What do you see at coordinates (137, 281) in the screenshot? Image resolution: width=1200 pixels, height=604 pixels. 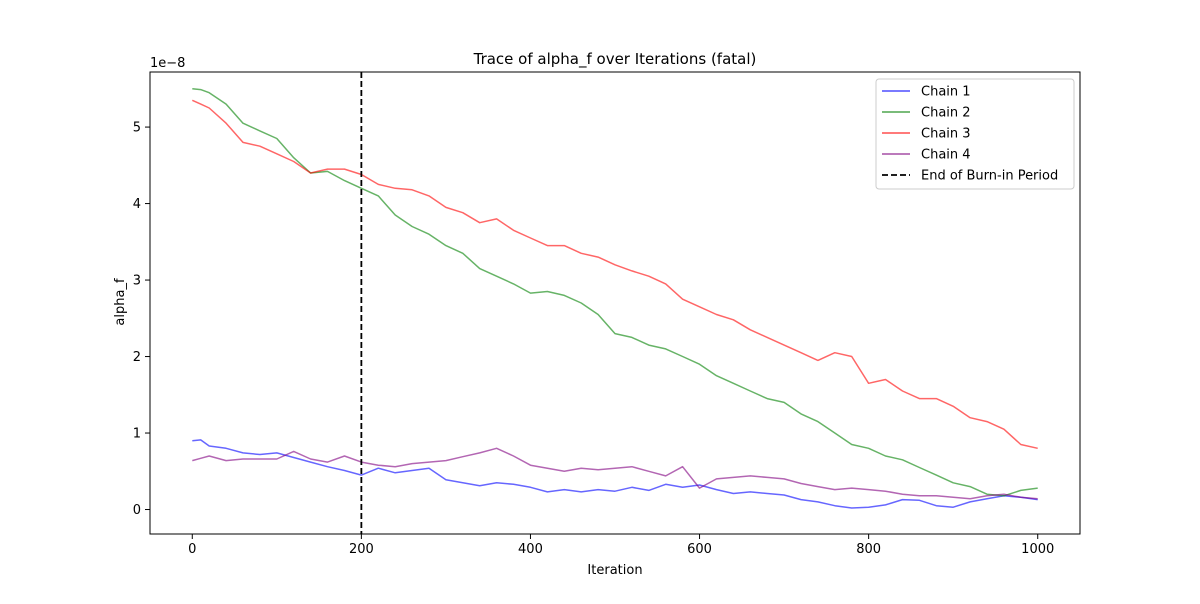 I see `y-tick-label: 3` at bounding box center [137, 281].